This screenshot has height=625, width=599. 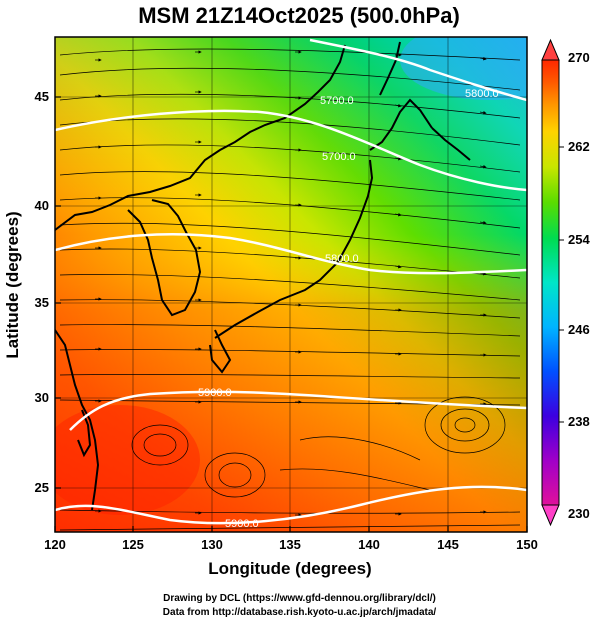 I want to click on y-tick-40: 40, so click(x=42, y=205).